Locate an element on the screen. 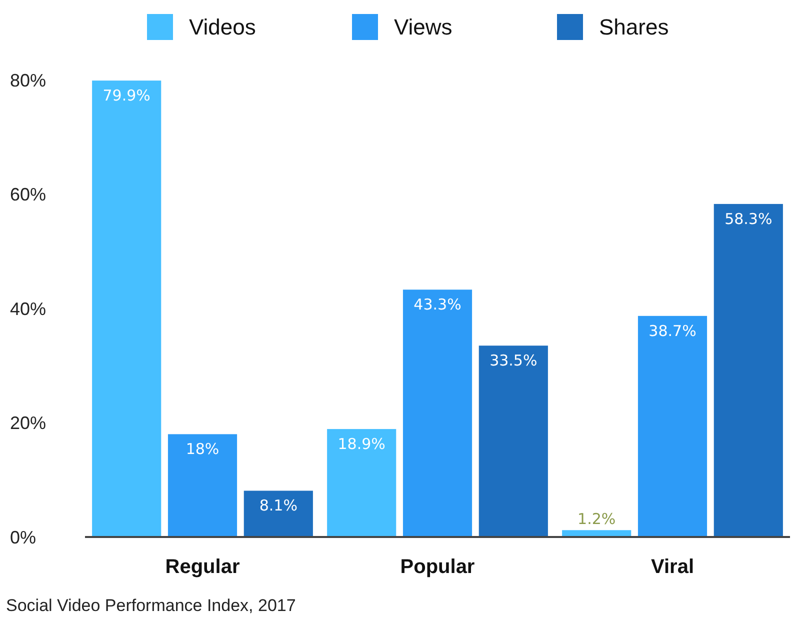 The width and height of the screenshot is (800, 626). data-label: 18.9% is located at coordinates (362, 444).